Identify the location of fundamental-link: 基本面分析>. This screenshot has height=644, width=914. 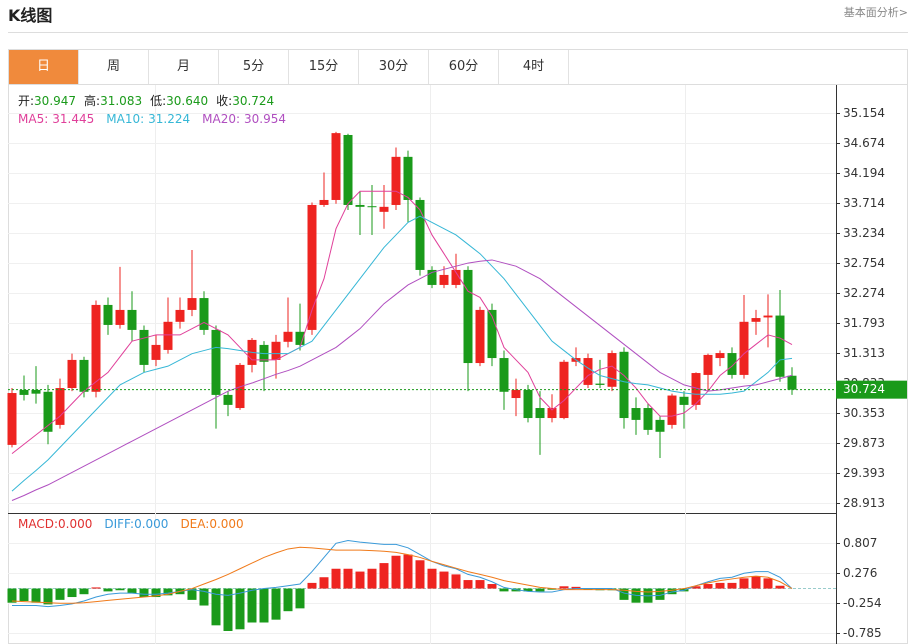
(875, 12).